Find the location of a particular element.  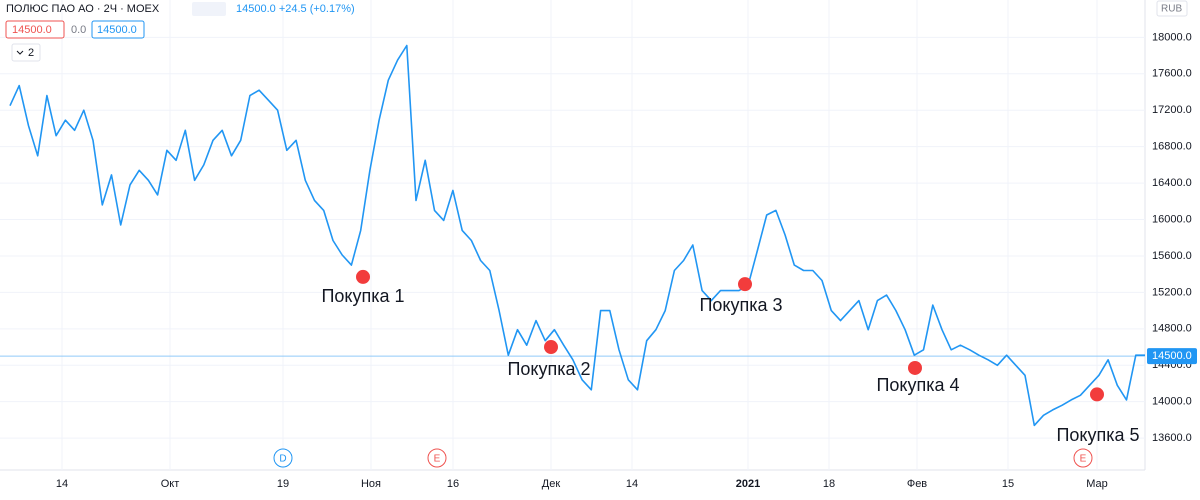

x-tick-label: Ноя is located at coordinates (371, 484).